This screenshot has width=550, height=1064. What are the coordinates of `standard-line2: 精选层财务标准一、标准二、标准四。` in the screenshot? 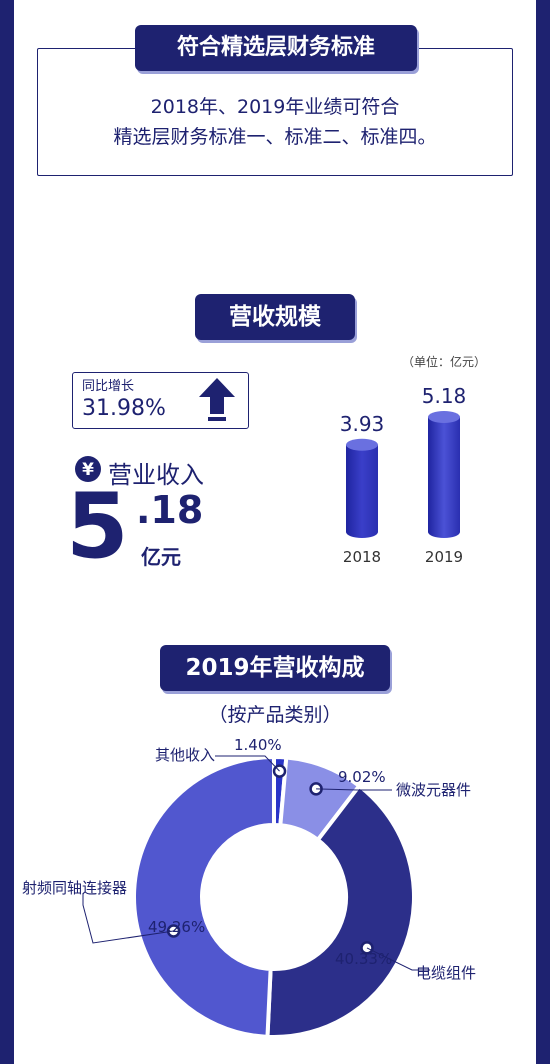 It's located at (275, 137).